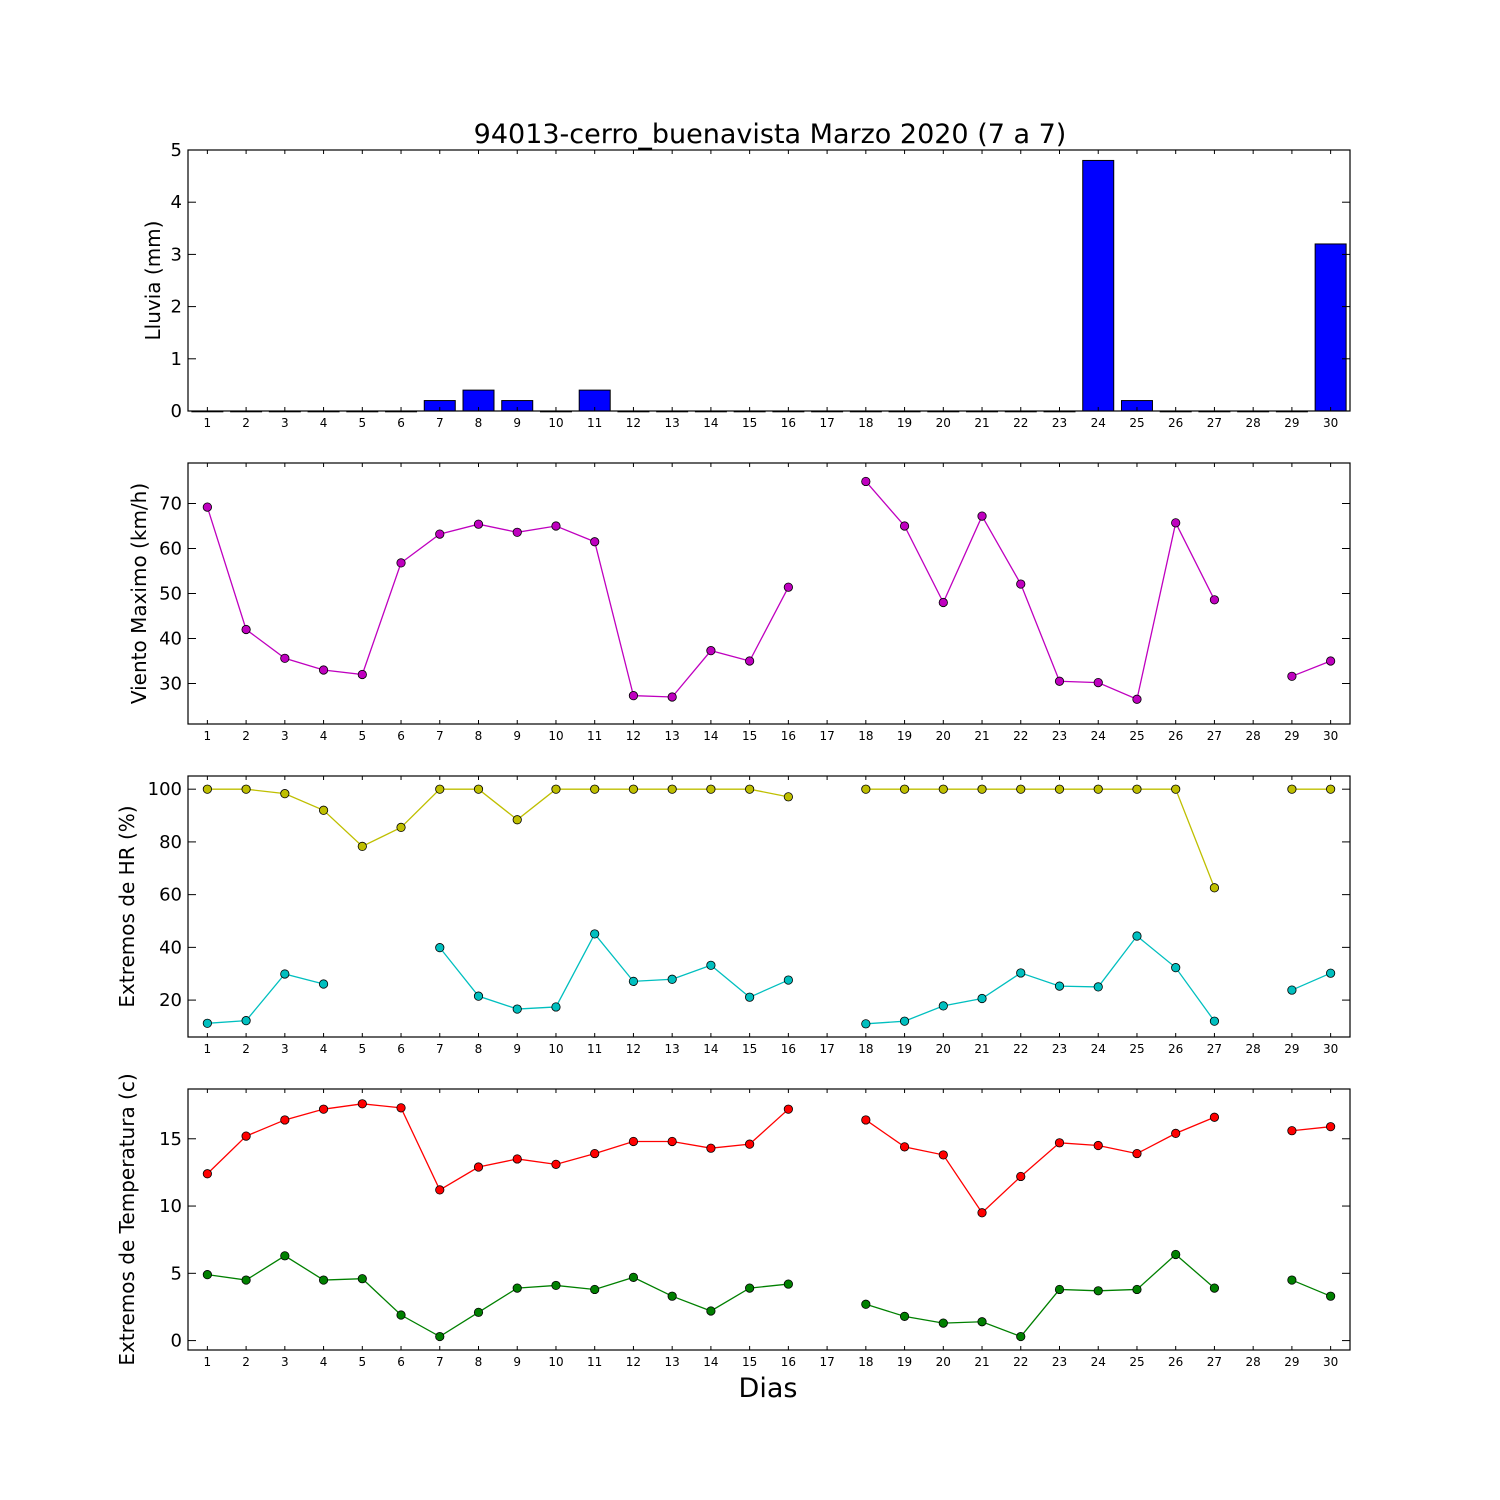  I want to click on y-tick-label: 50, so click(170, 594).